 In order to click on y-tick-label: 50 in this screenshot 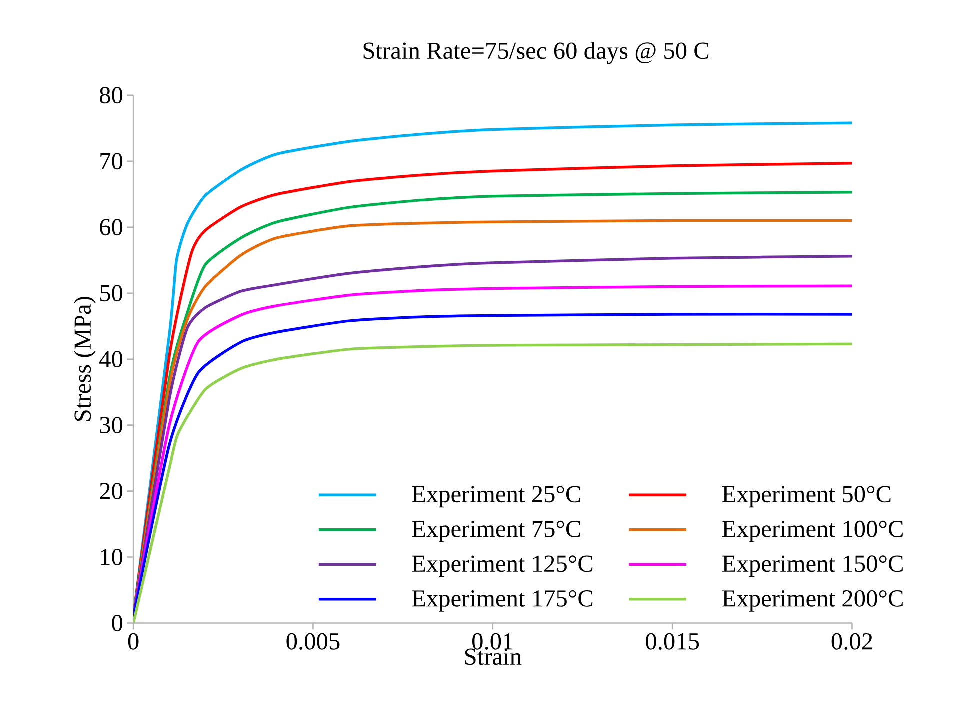, I will do `click(111, 293)`.